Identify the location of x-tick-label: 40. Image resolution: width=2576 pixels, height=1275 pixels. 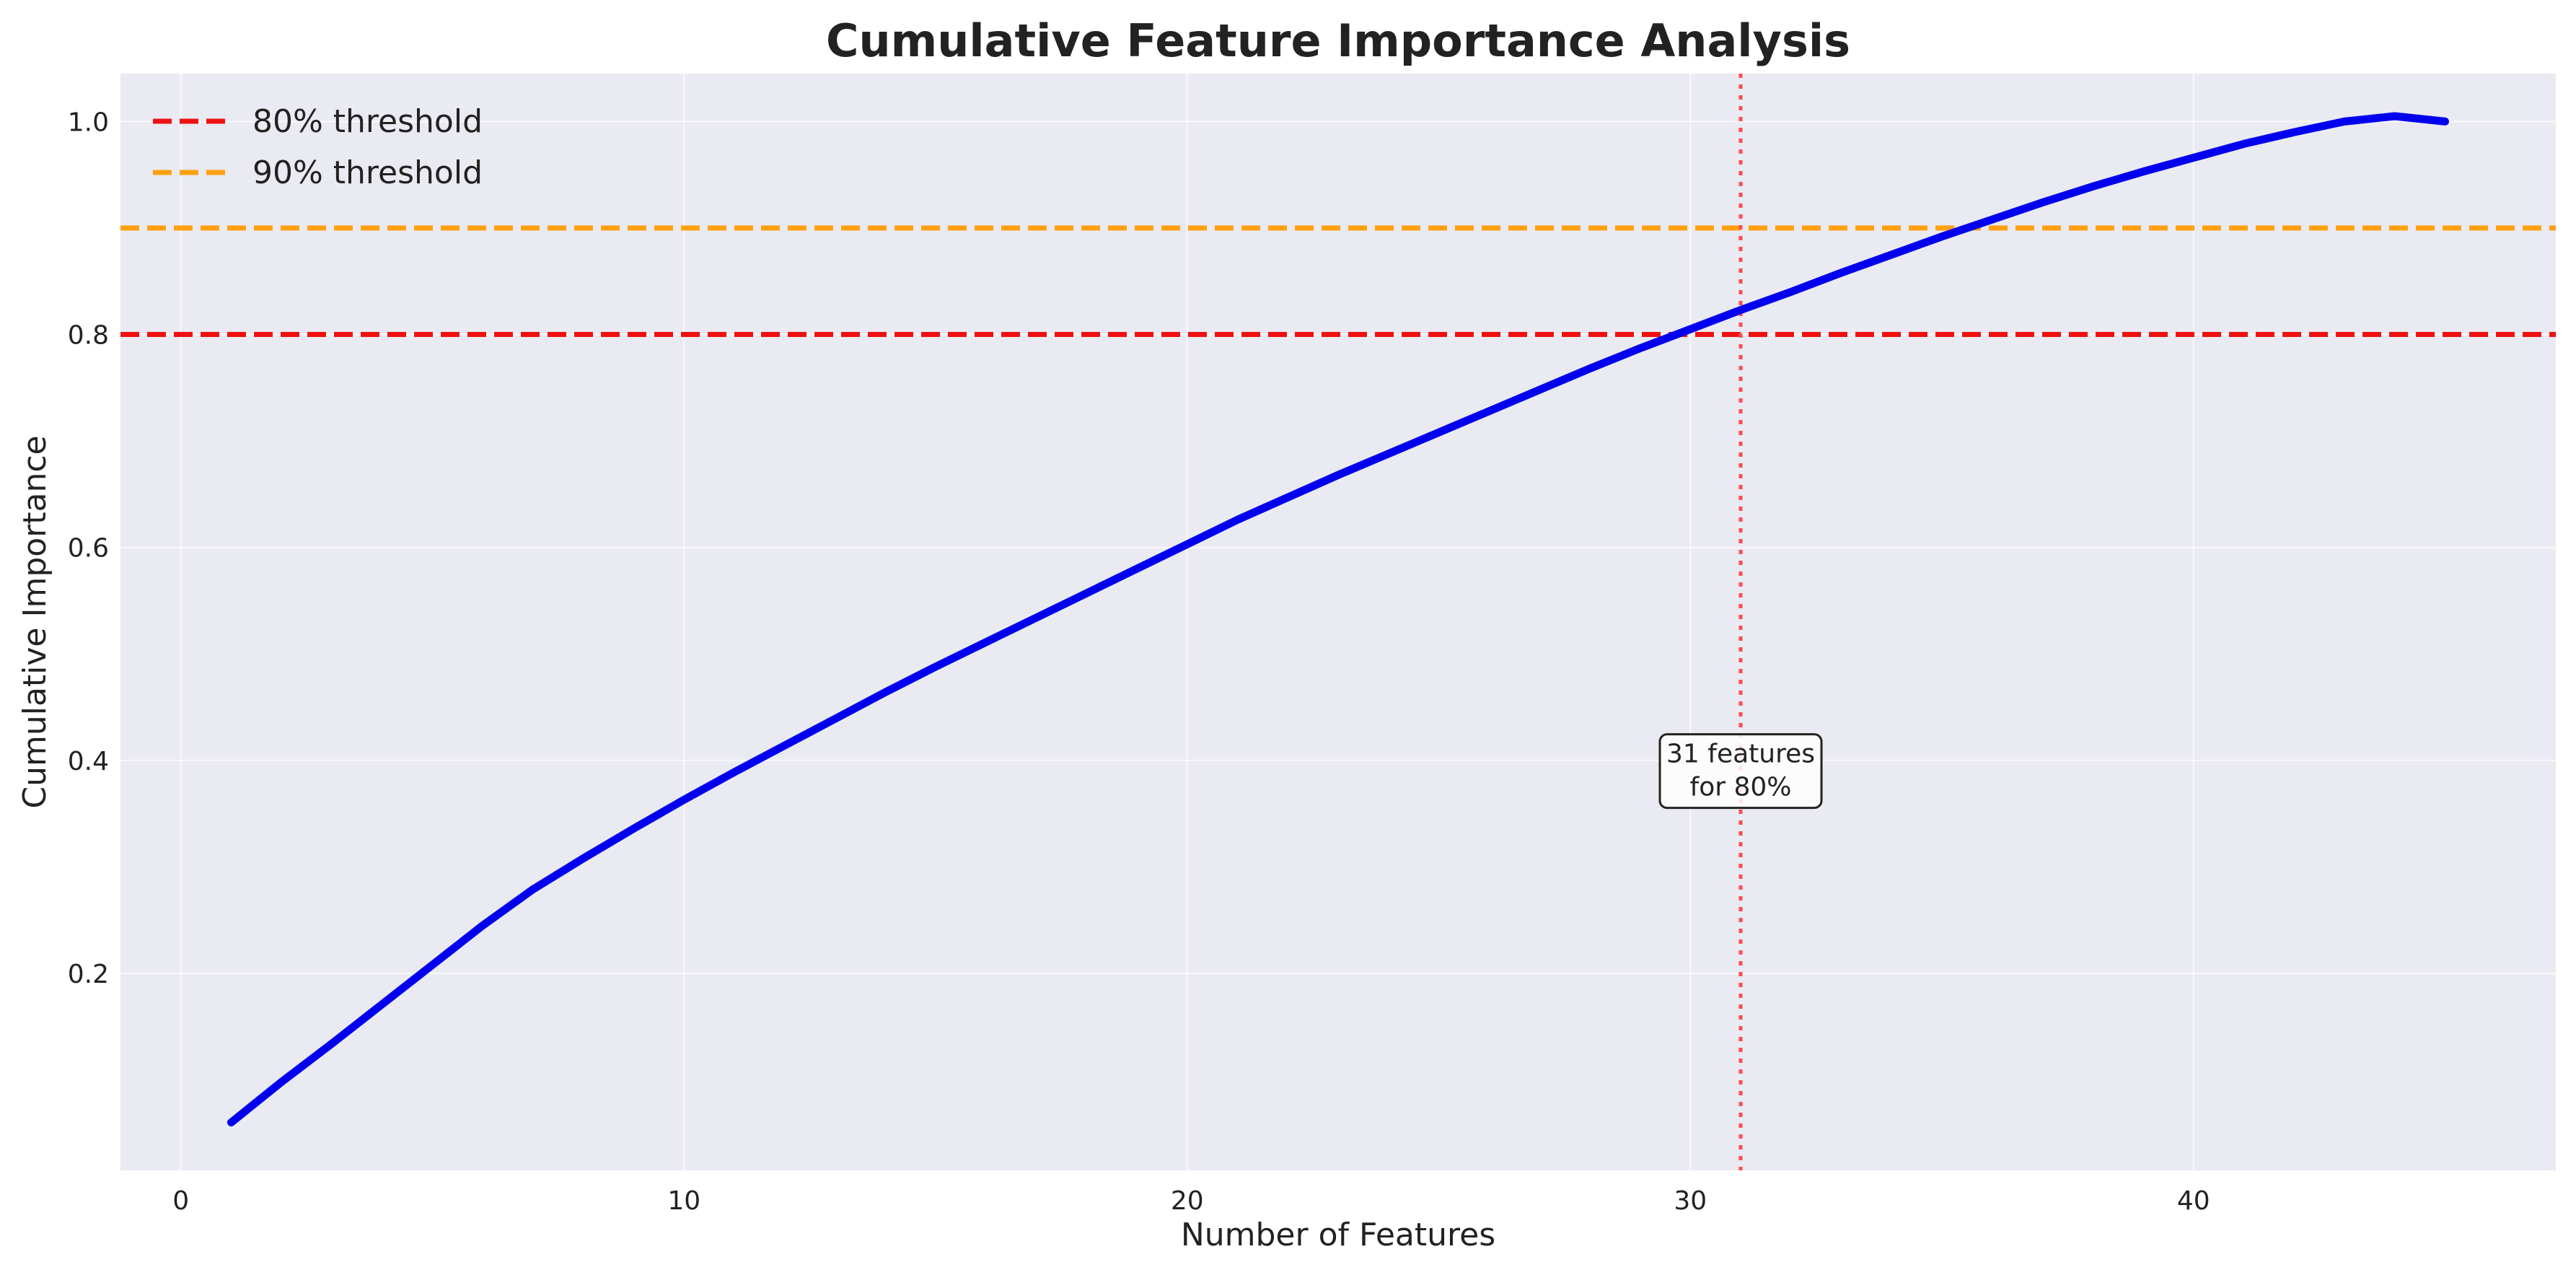
(2193, 1201).